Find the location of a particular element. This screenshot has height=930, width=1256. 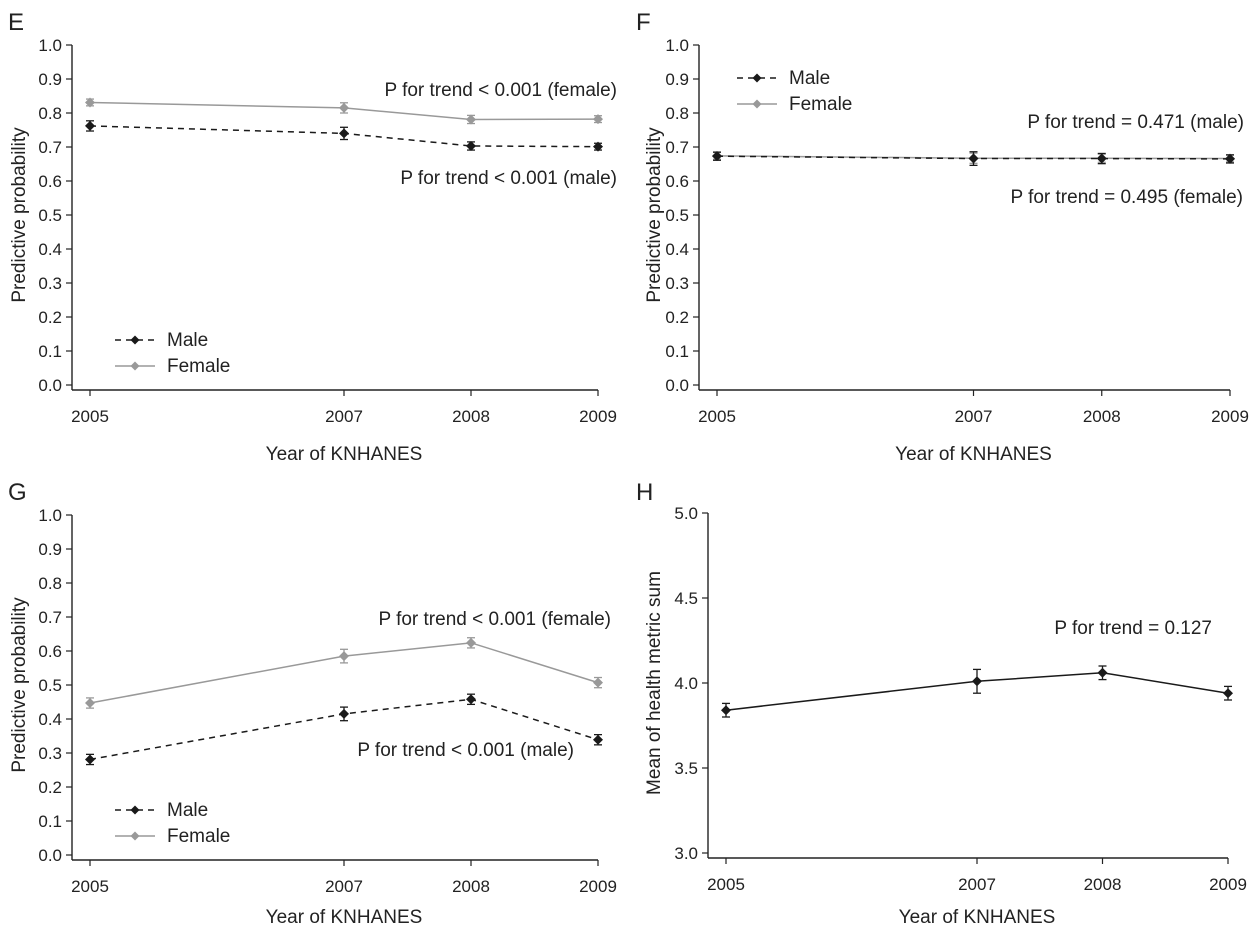

p-trend-annotation: P for trend < 0.001 (male) is located at coordinates (508, 178).